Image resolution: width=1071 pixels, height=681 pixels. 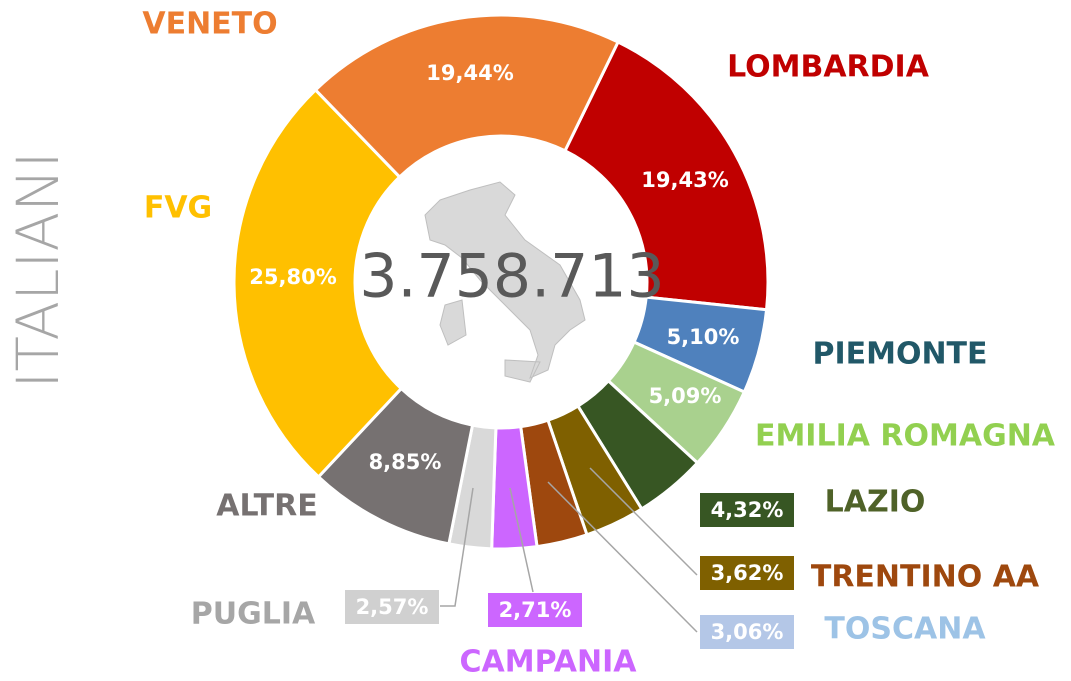 I want to click on category-label: FVG, so click(x=178, y=208).